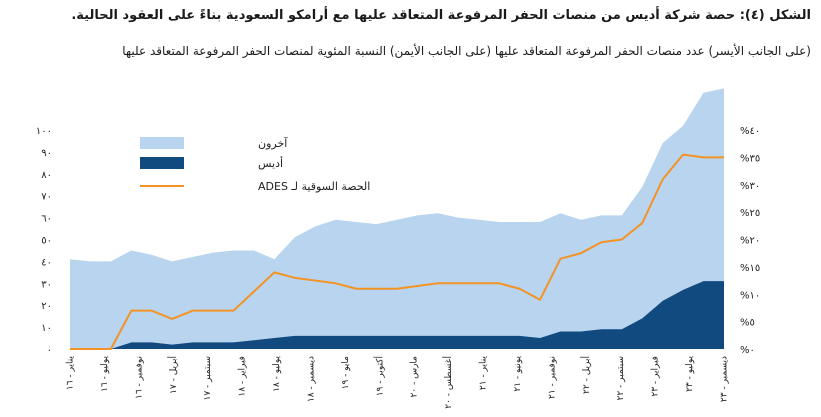 The image size is (821, 417). I want to click on right-tick-label: %٢٥, so click(750, 213).